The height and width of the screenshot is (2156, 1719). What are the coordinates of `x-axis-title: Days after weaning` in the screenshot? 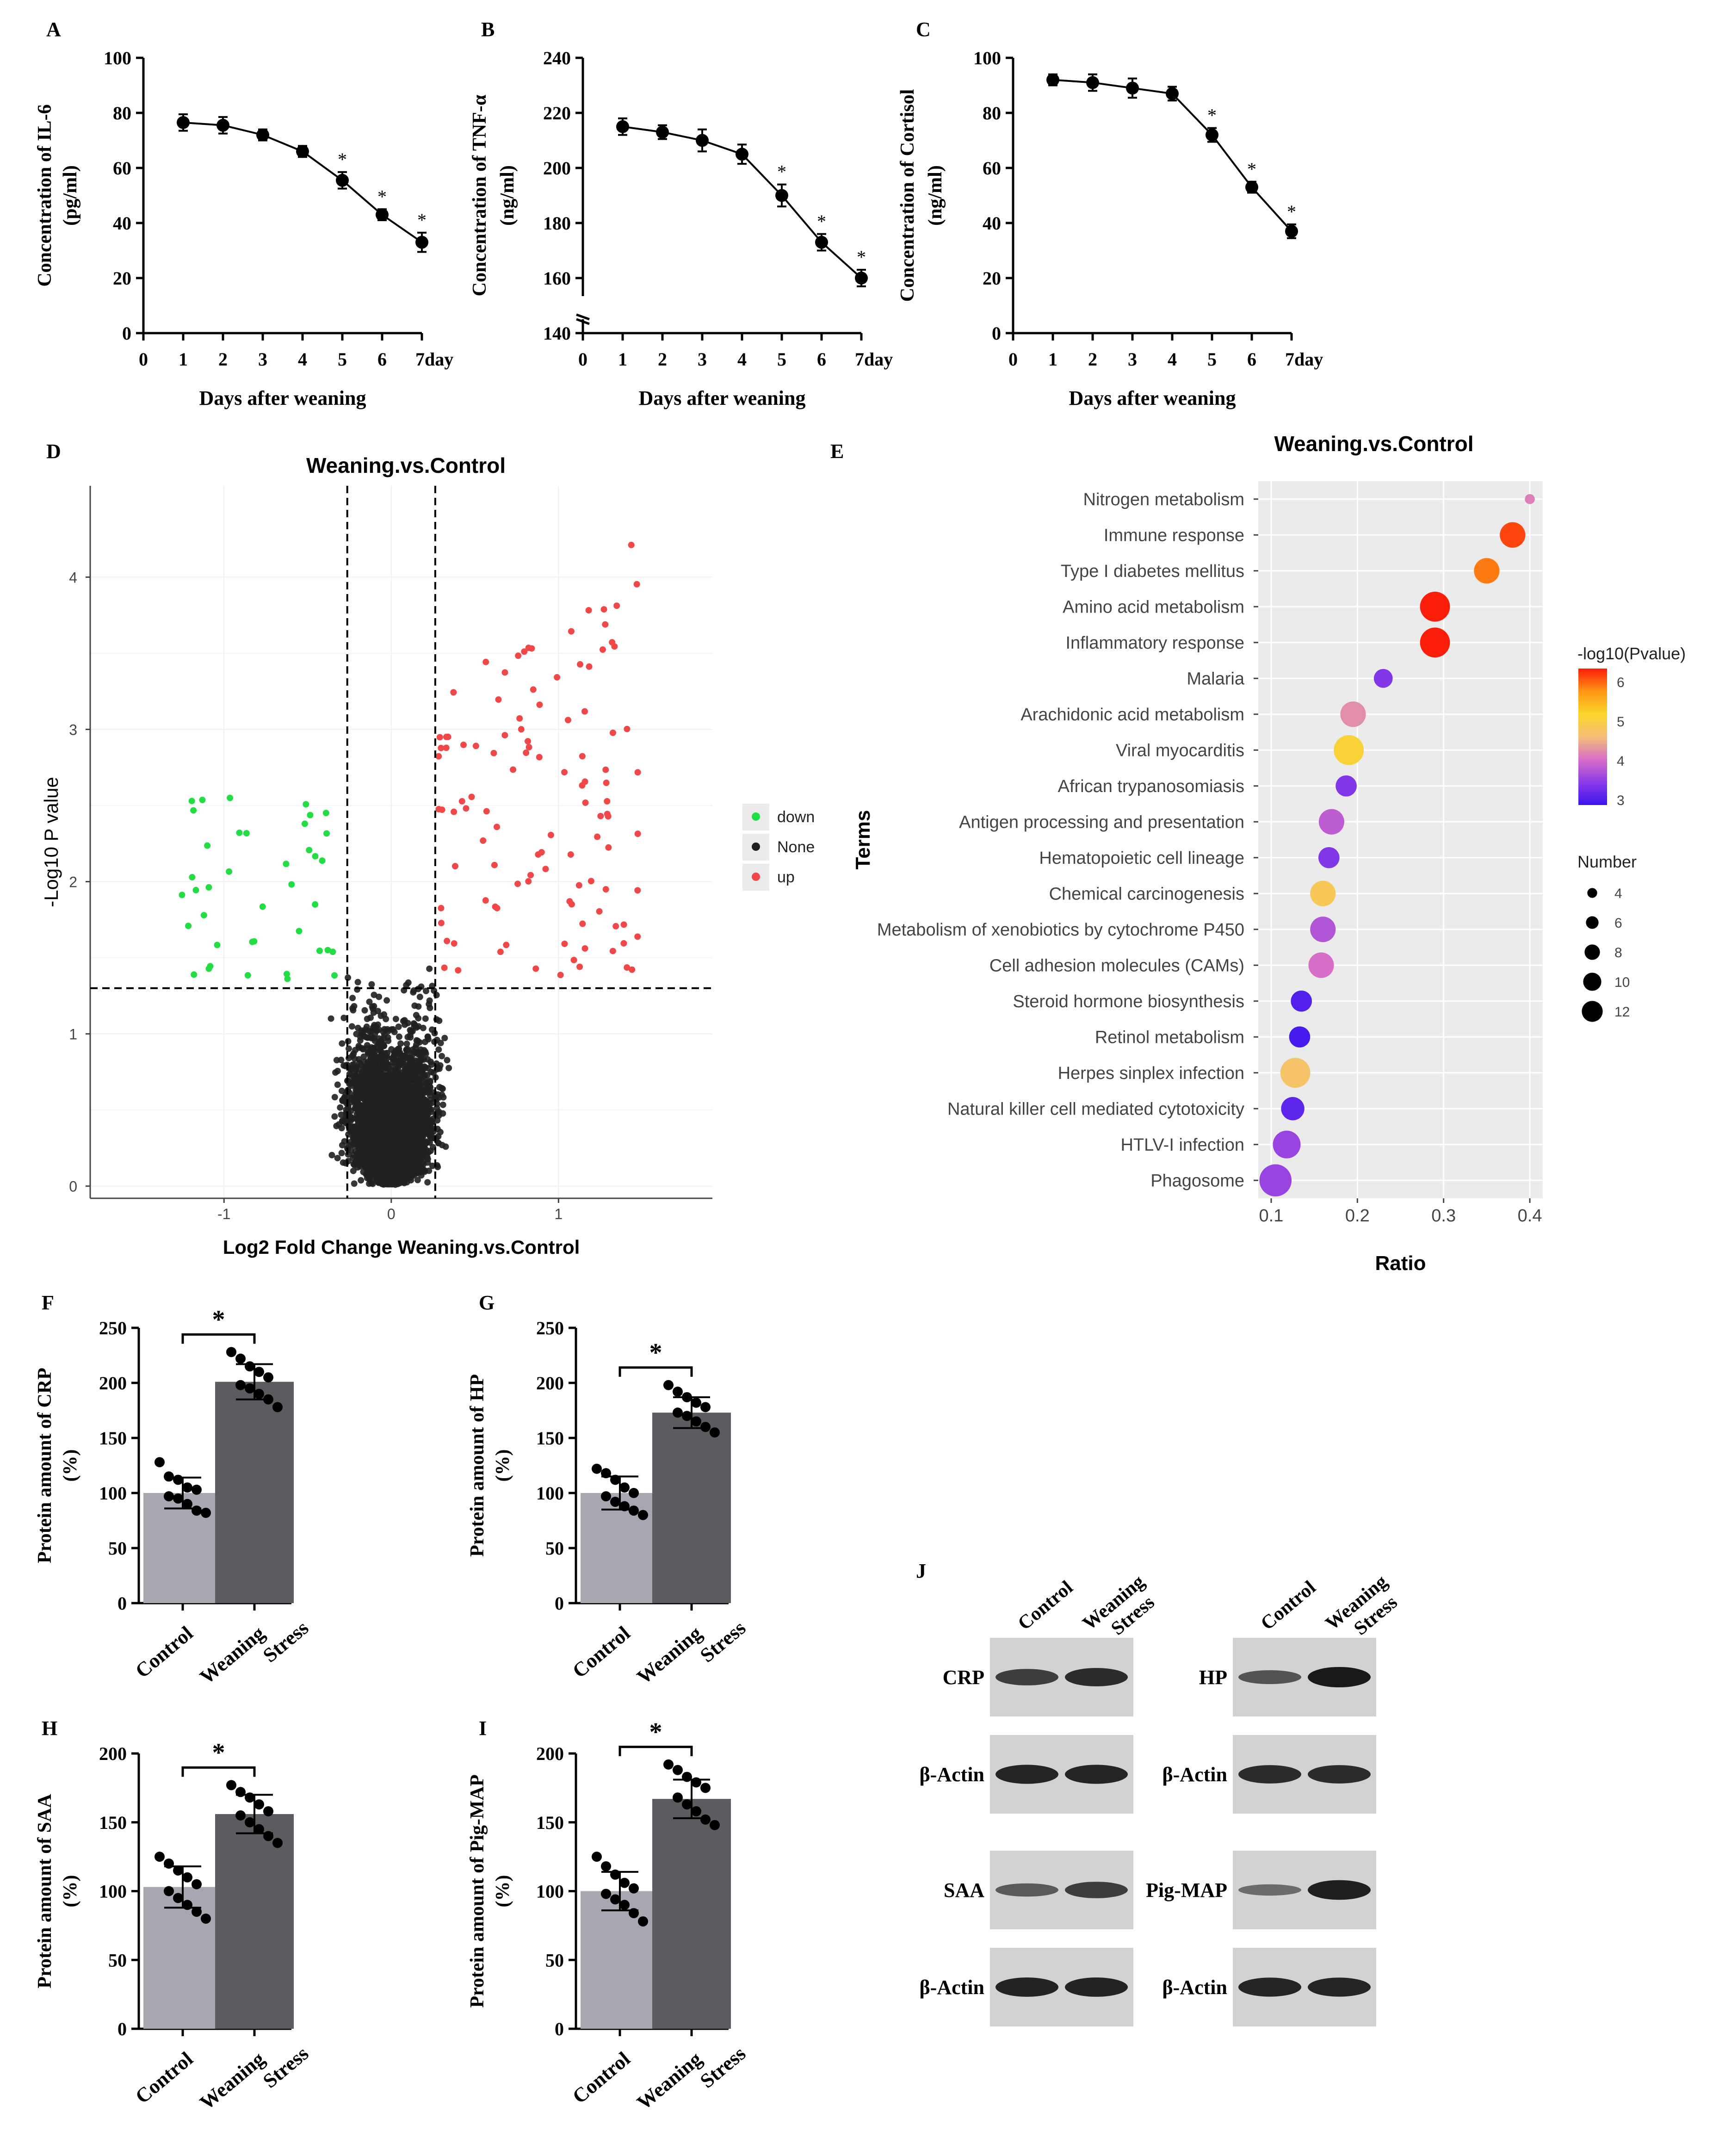 It's located at (722, 398).